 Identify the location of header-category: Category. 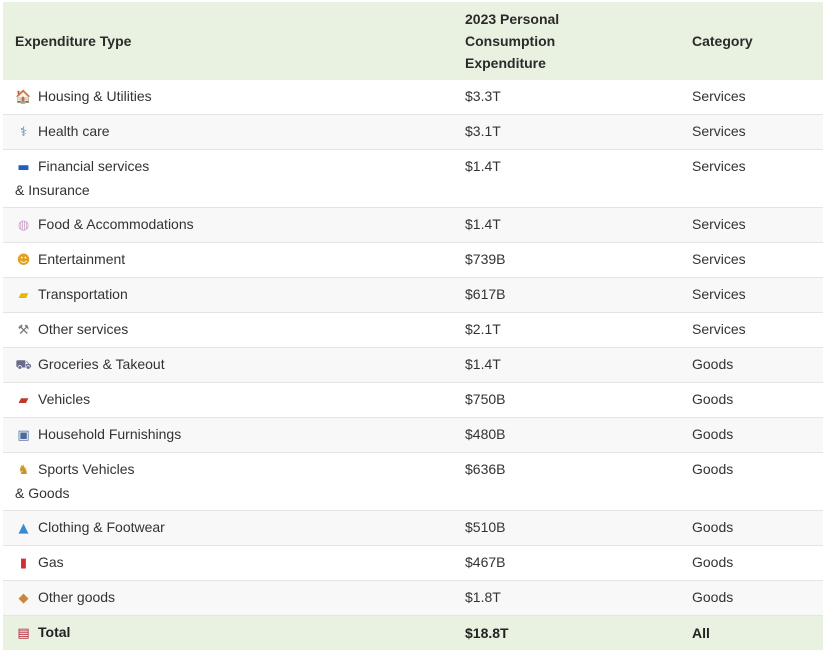
(751, 41).